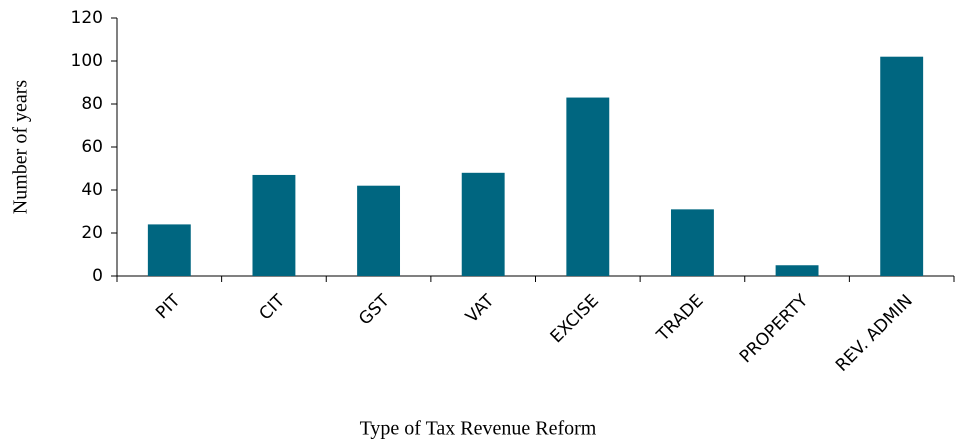  What do you see at coordinates (874, 333) in the screenshot?
I see `x-tick-label: REV. ADMIN` at bounding box center [874, 333].